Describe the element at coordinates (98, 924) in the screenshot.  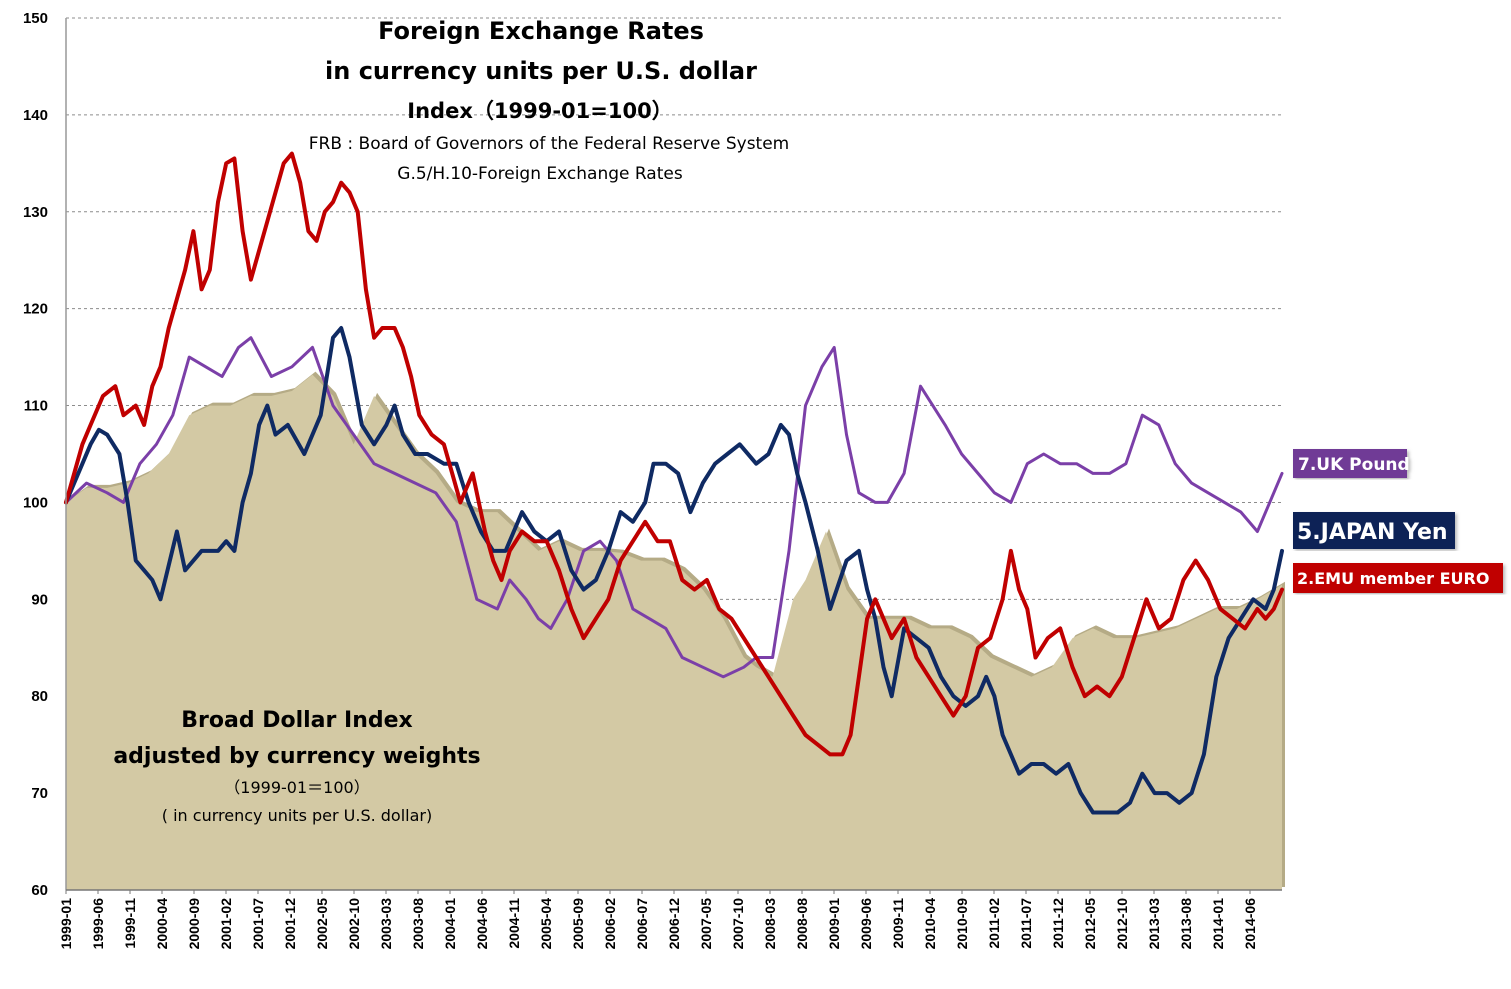
I see `x-tick-label: 1999-06` at that location.